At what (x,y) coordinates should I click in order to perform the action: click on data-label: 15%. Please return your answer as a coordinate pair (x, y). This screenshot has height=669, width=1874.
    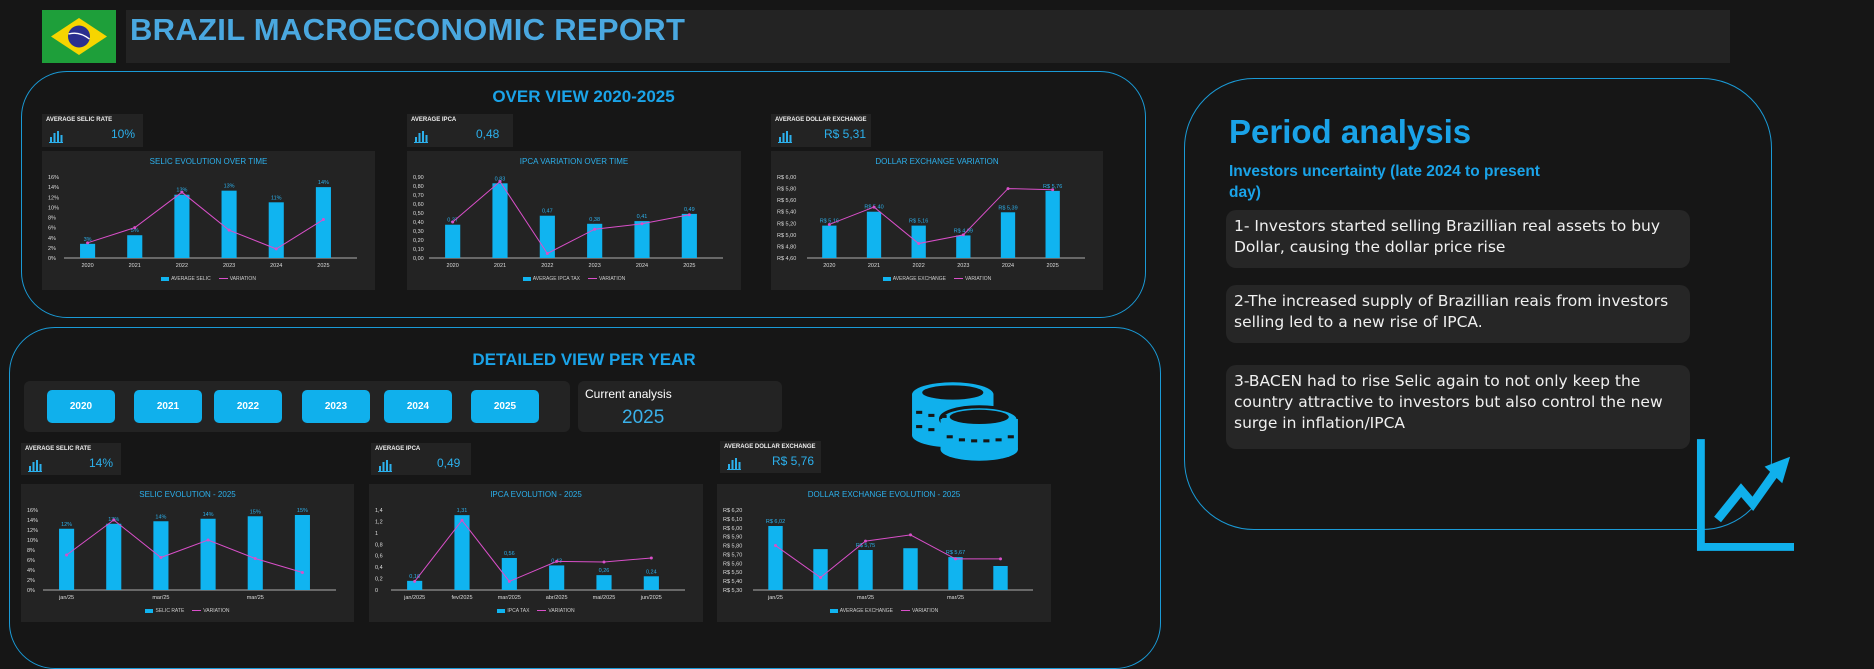
    Looking at the image, I should click on (255, 512).